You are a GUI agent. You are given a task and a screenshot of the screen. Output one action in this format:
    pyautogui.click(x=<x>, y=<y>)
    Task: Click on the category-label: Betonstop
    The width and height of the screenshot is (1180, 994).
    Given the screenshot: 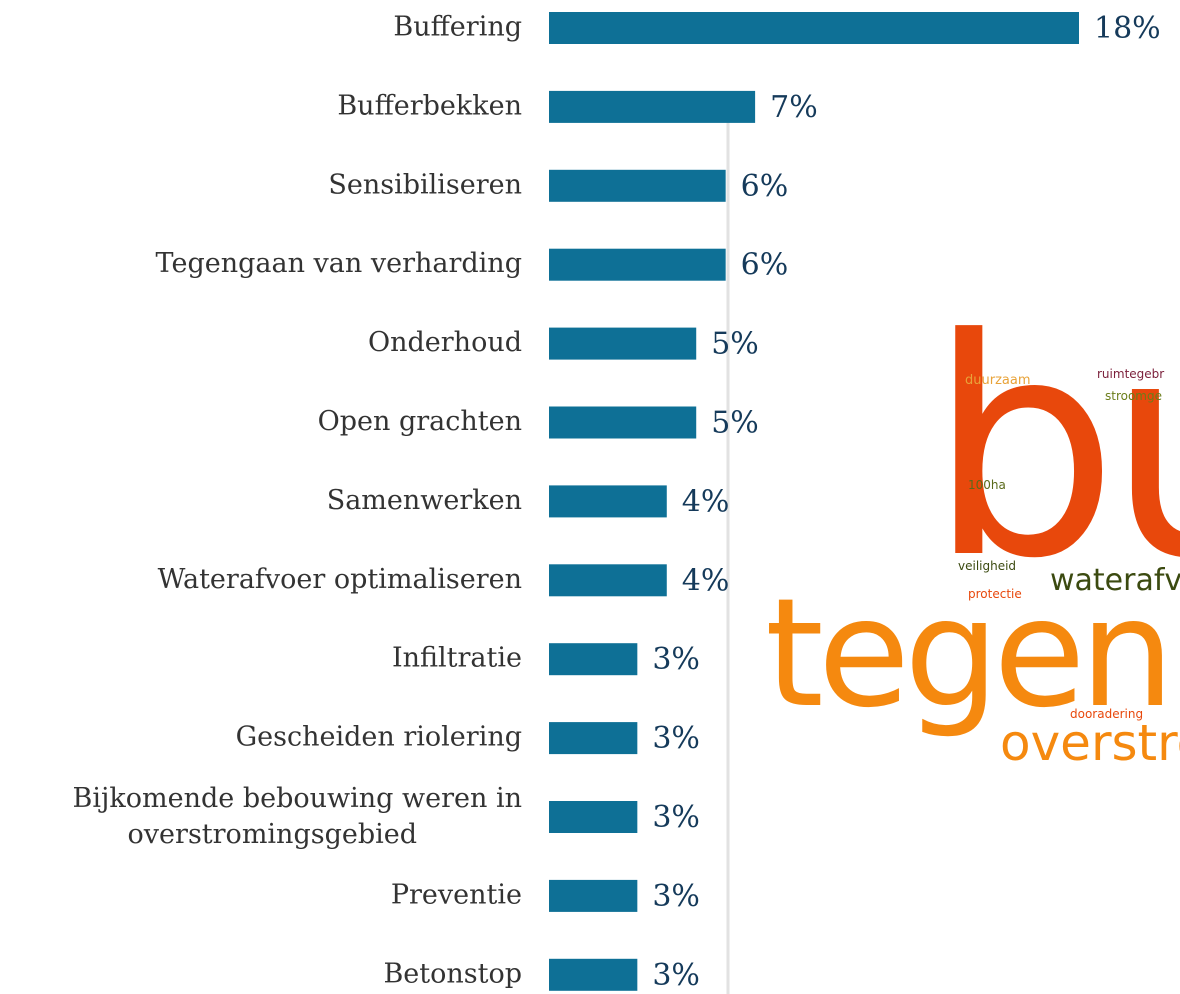 What is the action you would take?
    pyautogui.click(x=452, y=973)
    